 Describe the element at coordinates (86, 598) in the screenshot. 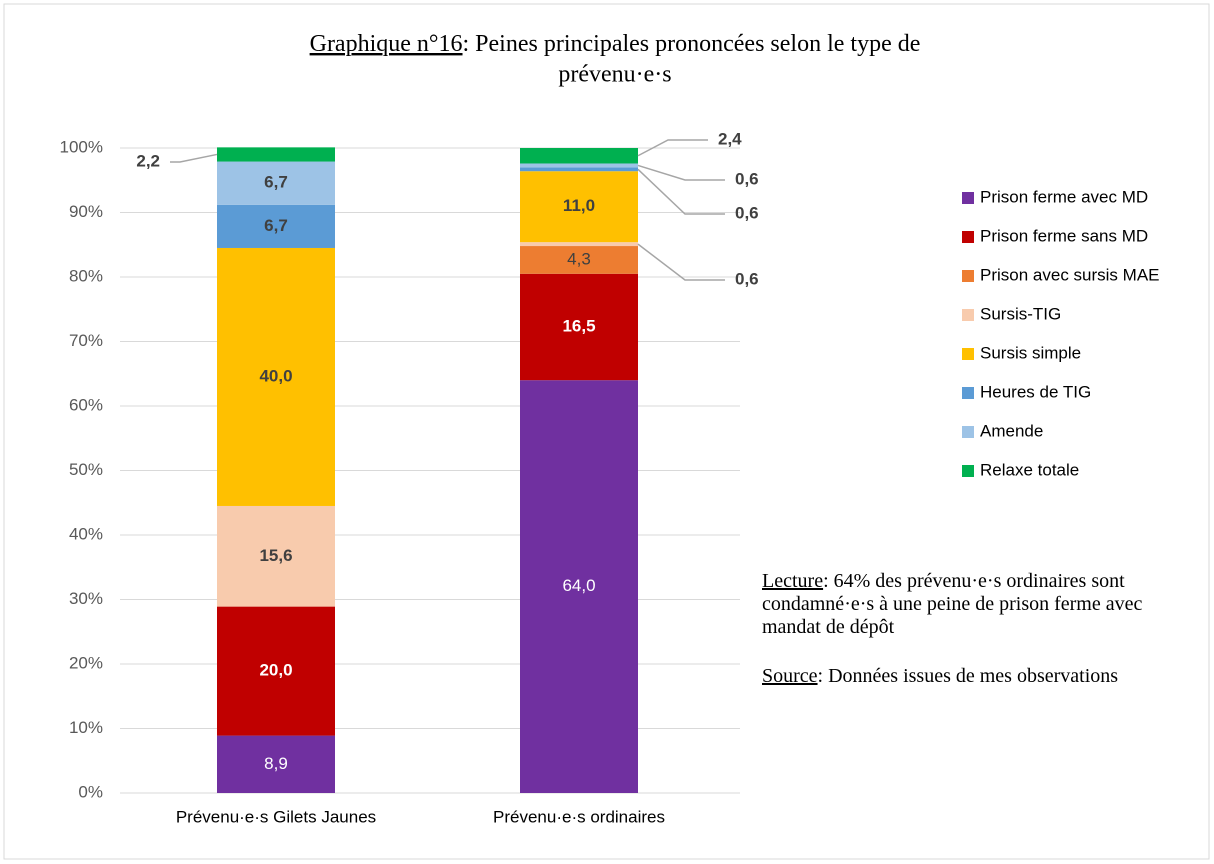

I see `y-tick-label: 30%` at that location.